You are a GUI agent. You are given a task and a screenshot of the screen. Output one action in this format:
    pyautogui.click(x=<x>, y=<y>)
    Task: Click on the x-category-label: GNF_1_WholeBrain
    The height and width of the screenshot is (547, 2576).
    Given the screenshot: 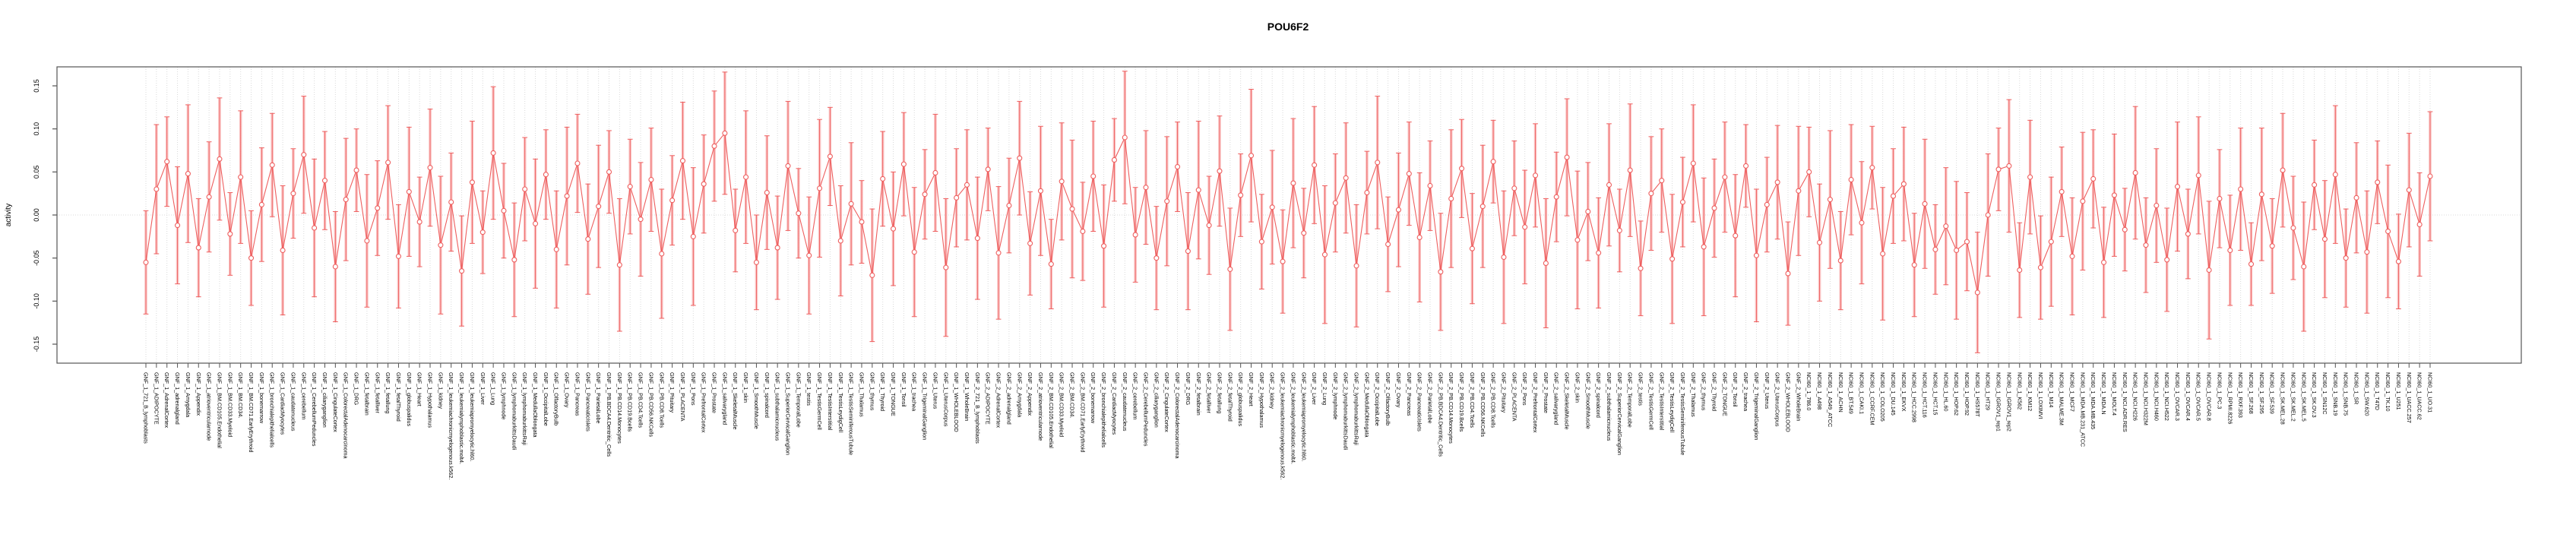 What is the action you would take?
    pyautogui.click(x=967, y=396)
    